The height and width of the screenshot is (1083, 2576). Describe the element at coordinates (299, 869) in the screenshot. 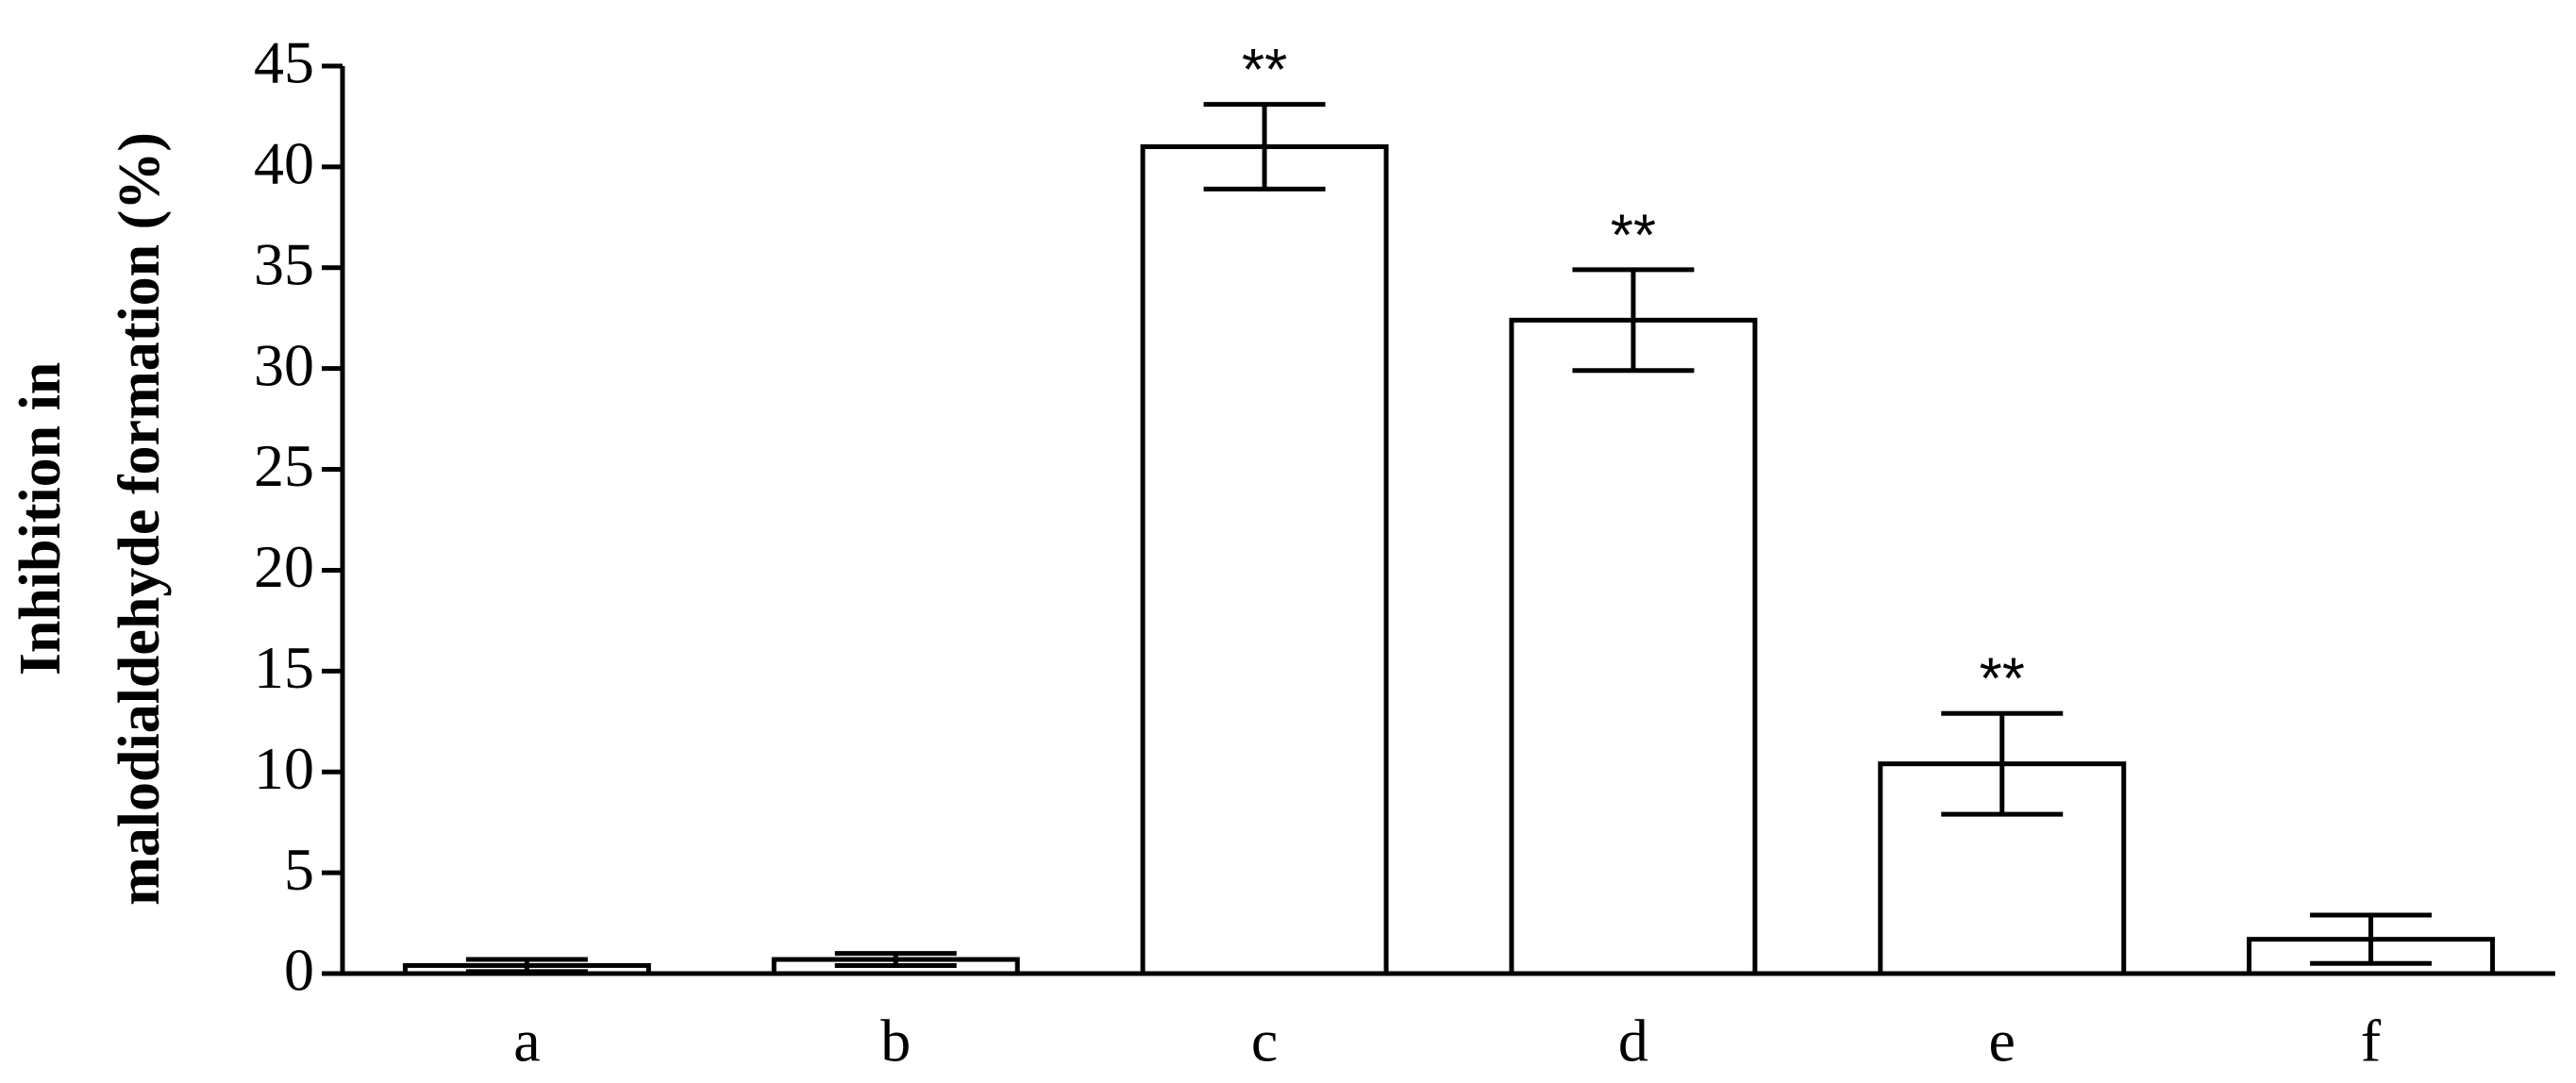

I see `y-tick-label: 5` at that location.